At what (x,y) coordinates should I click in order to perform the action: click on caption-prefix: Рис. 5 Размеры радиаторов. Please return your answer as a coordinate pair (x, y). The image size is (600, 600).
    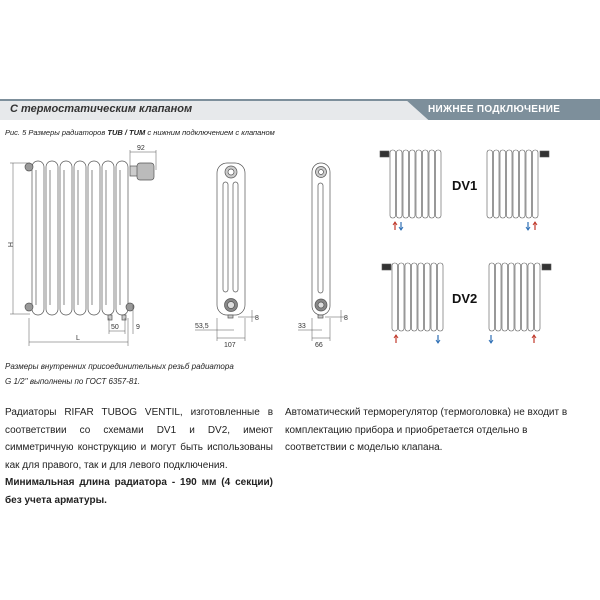
    Looking at the image, I should click on (56, 132).